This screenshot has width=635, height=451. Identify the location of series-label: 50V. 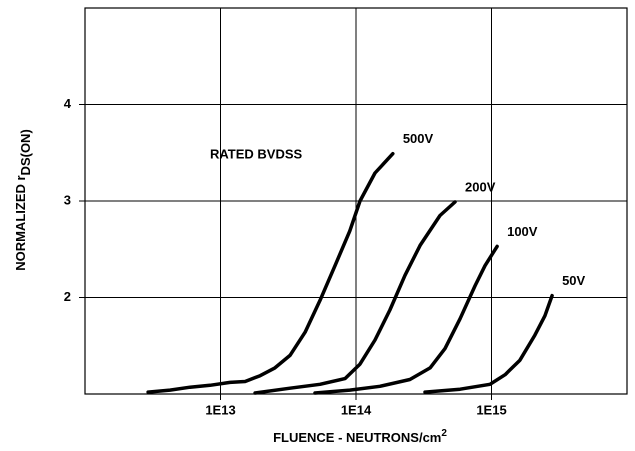
(573, 280).